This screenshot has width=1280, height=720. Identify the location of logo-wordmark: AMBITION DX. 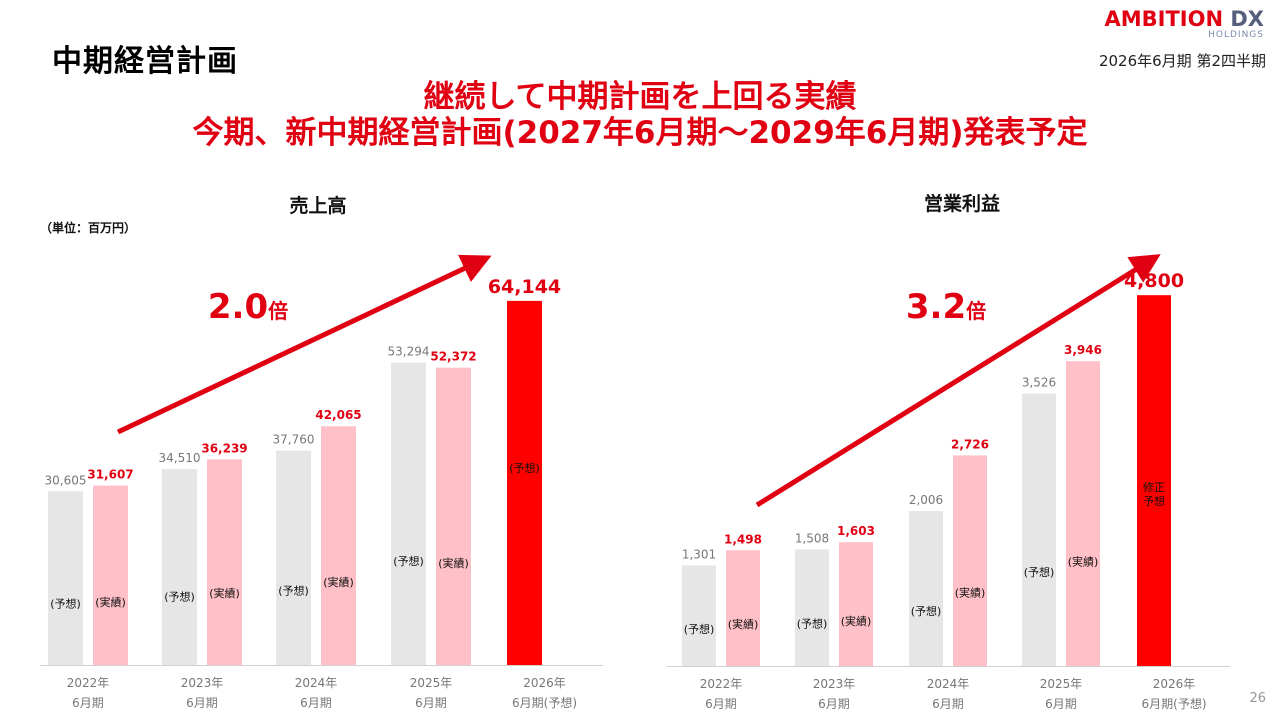
(1184, 19).